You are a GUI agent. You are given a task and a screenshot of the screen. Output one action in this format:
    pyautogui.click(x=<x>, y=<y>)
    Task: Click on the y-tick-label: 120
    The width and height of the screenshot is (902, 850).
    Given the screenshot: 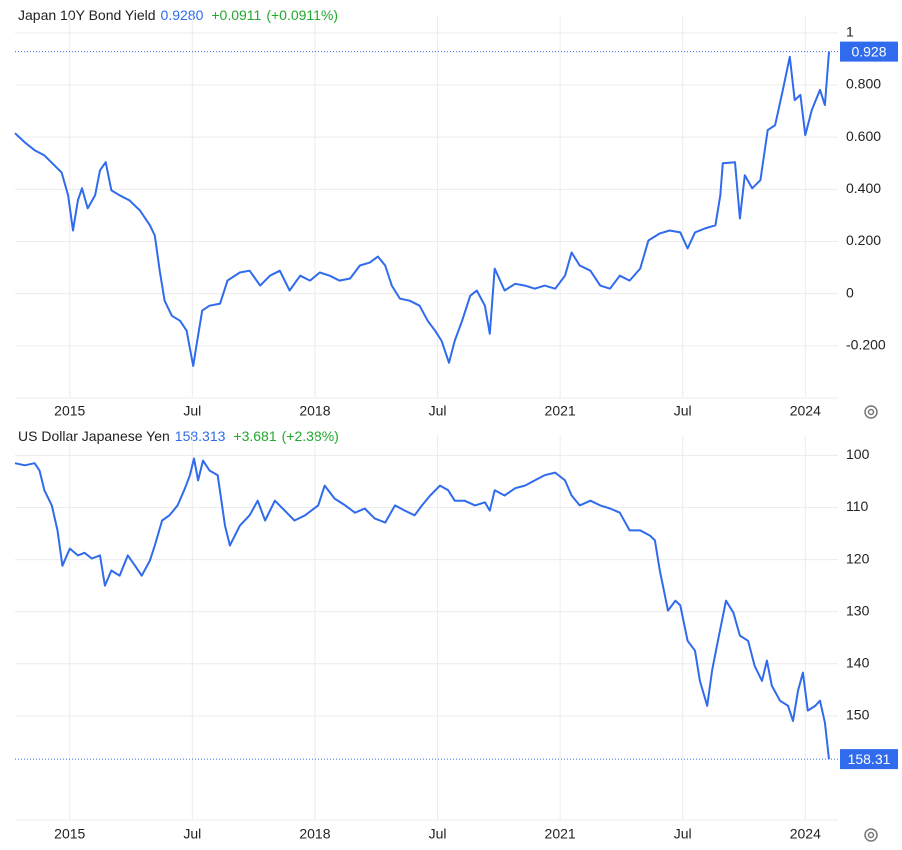 What is the action you would take?
    pyautogui.click(x=858, y=558)
    